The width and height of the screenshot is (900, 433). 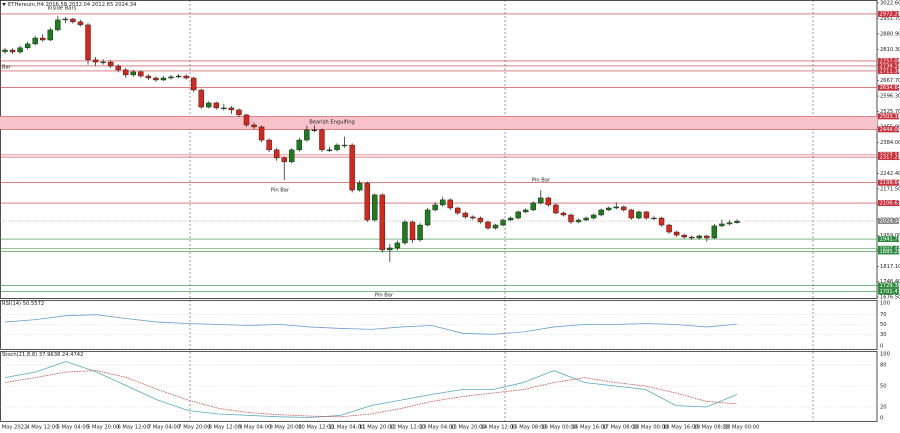 I want to click on x-tick-label: 20 May 00:00, so click(x=742, y=428).